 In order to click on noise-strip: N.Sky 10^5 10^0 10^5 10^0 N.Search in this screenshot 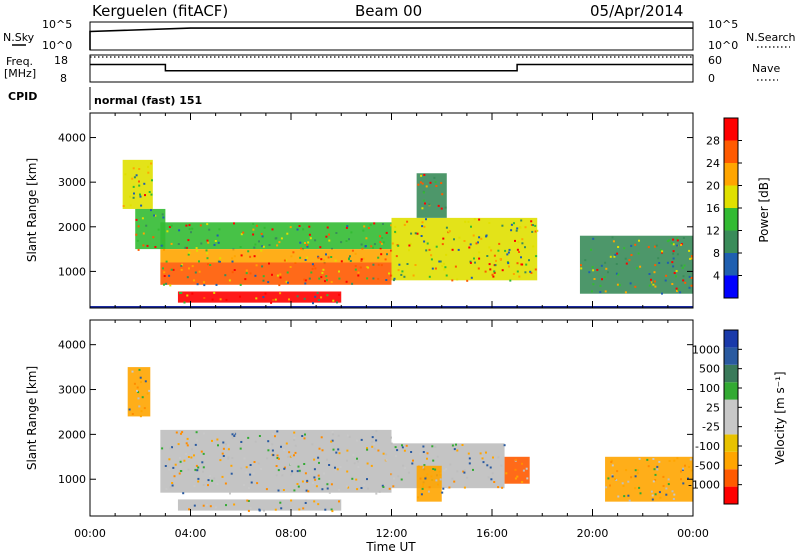, I will do `click(399, 35)`.